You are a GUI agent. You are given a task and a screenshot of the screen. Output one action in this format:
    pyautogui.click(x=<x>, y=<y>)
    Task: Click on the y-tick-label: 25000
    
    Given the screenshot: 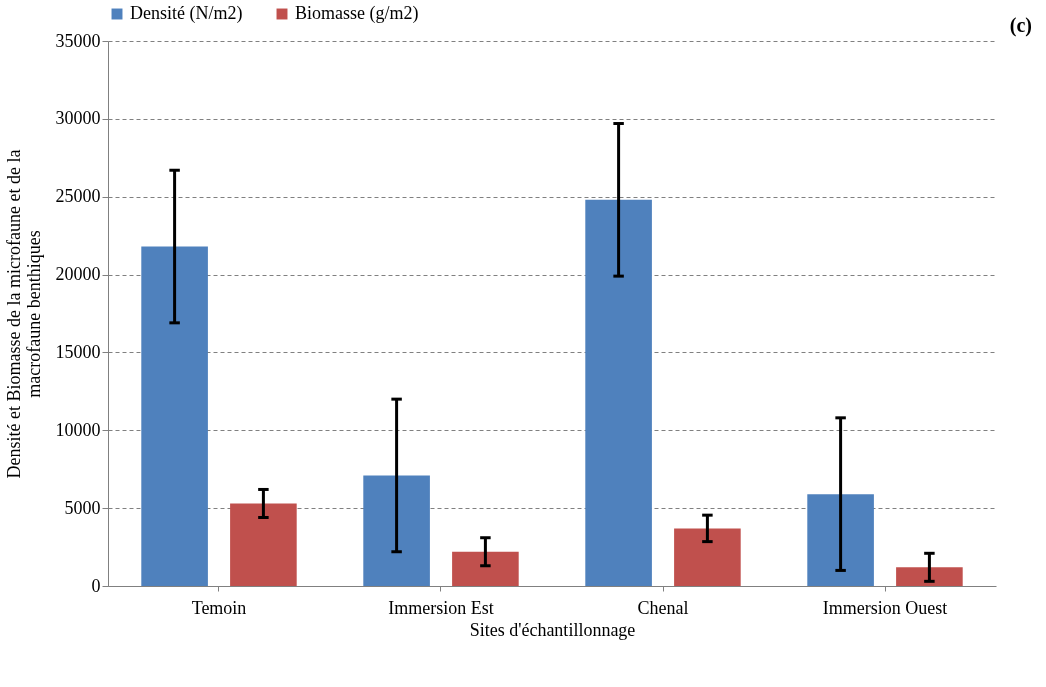 What is the action you would take?
    pyautogui.click(x=78, y=196)
    